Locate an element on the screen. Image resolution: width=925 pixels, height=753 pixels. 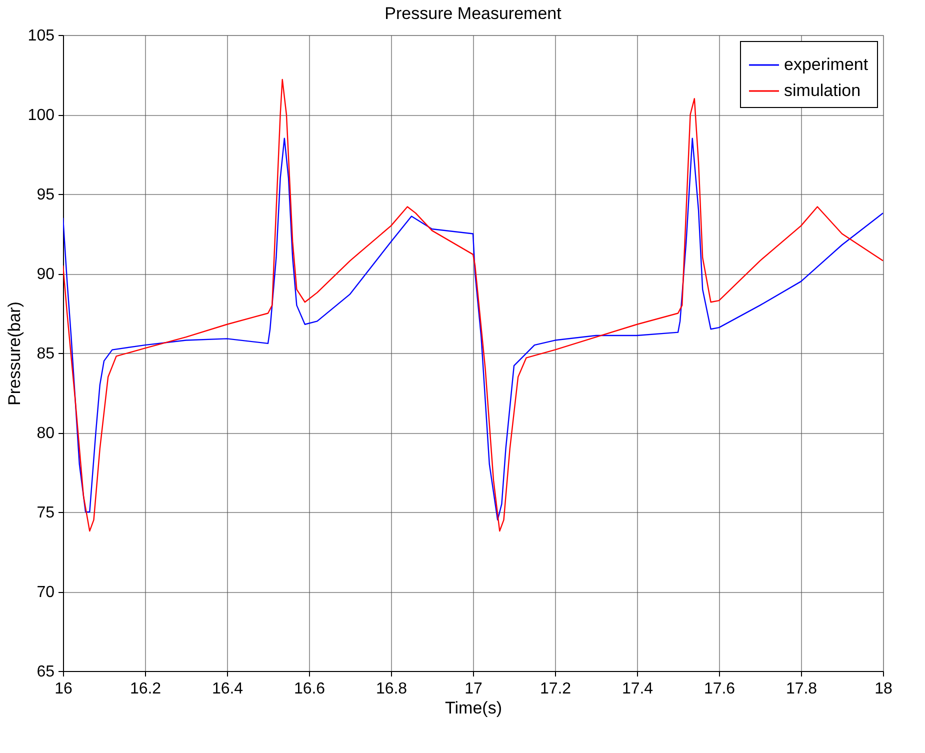
x-tick-label: 17.8 is located at coordinates (802, 689).